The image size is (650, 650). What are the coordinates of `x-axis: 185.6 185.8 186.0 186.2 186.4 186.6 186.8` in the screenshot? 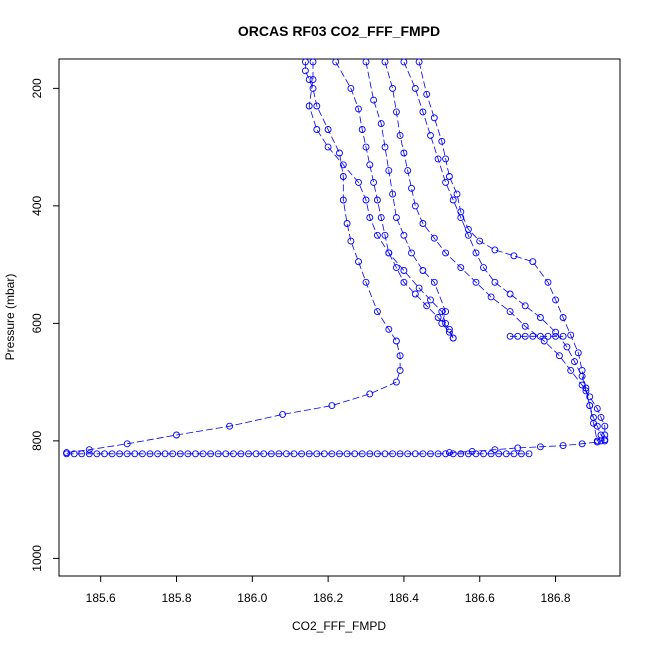 It's located at (328, 590).